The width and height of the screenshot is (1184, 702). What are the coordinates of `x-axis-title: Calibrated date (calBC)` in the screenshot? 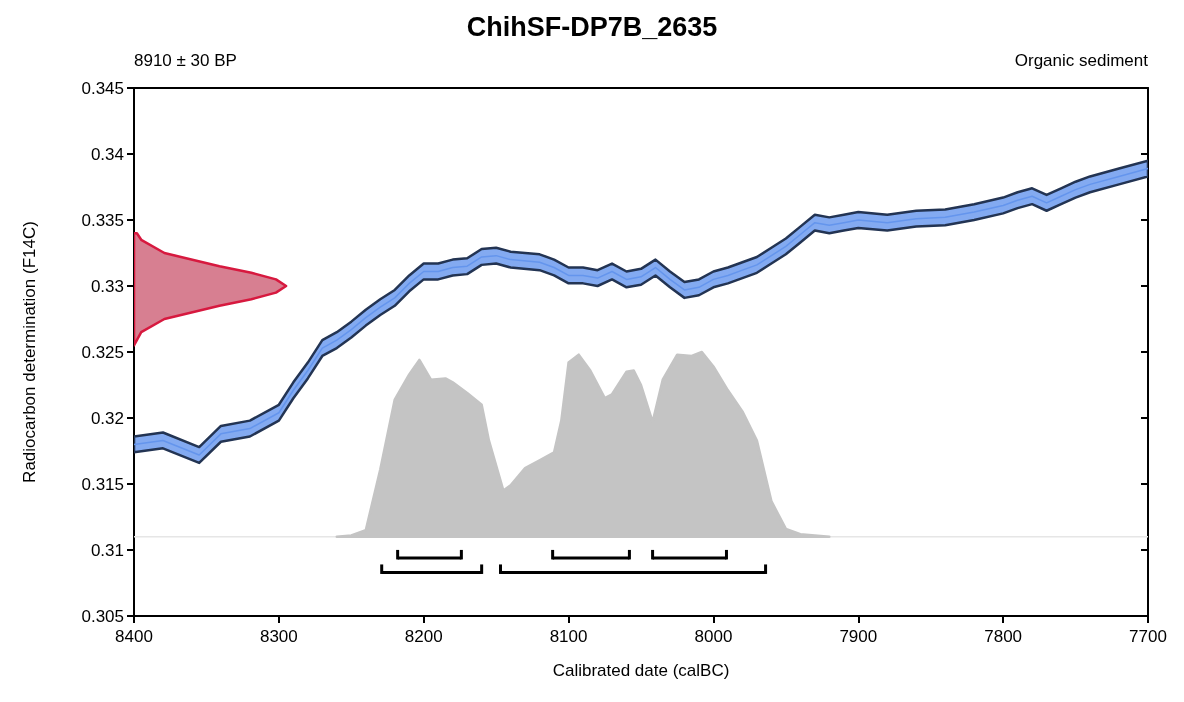 It's located at (641, 670).